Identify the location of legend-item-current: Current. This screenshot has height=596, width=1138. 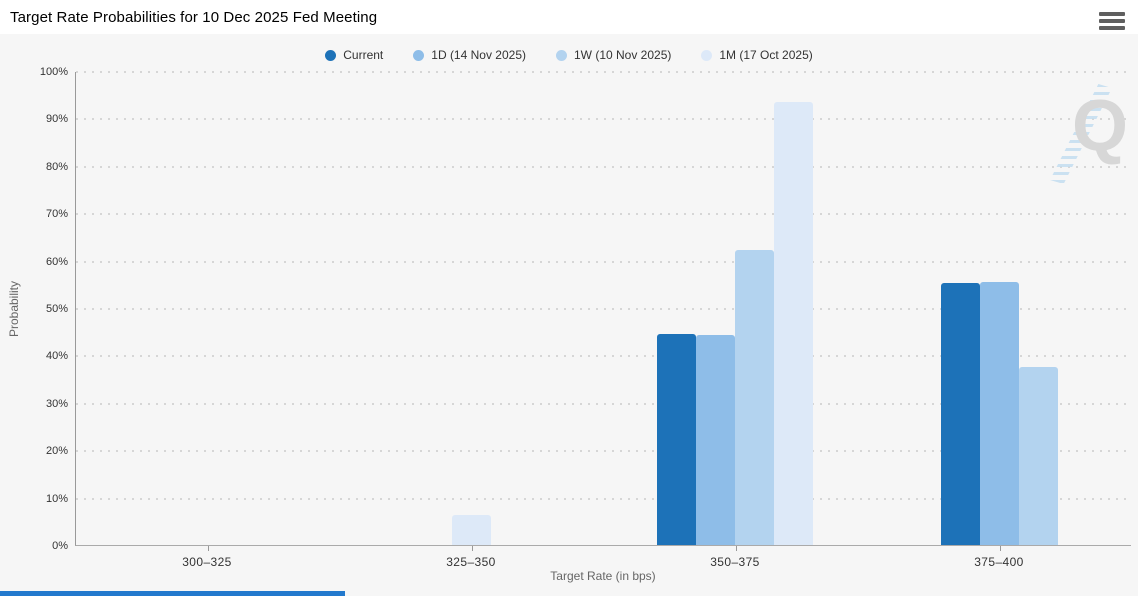
(354, 55).